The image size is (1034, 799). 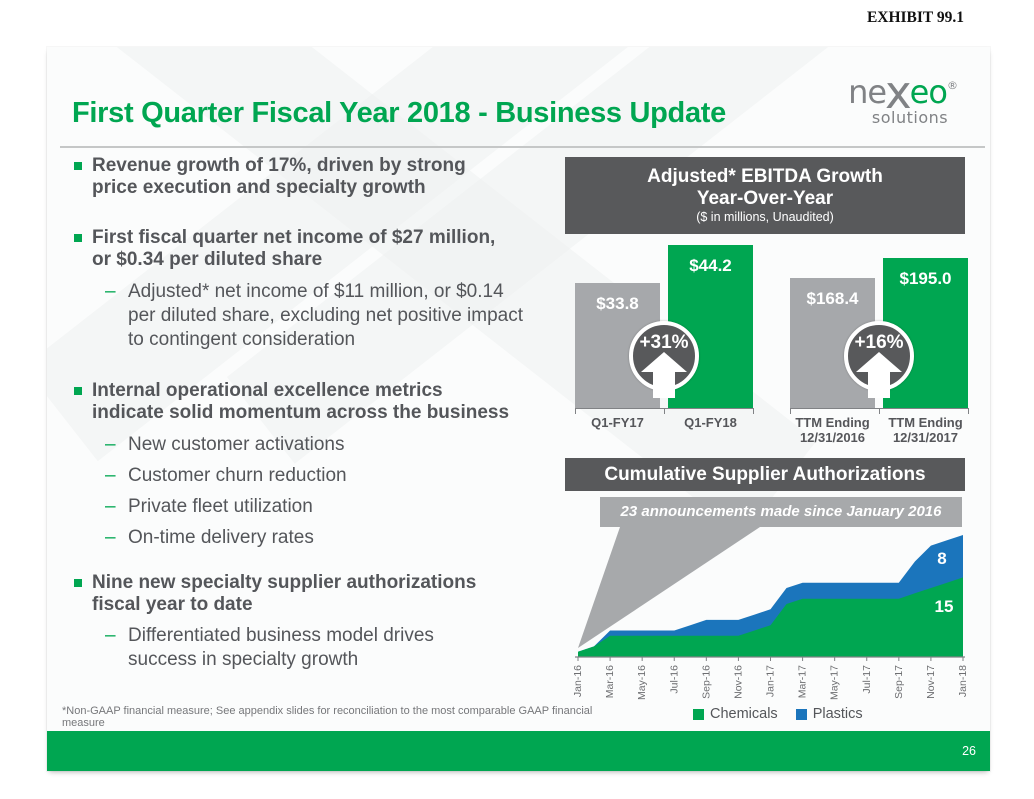 I want to click on logo-eo: eo, so click(x=928, y=92).